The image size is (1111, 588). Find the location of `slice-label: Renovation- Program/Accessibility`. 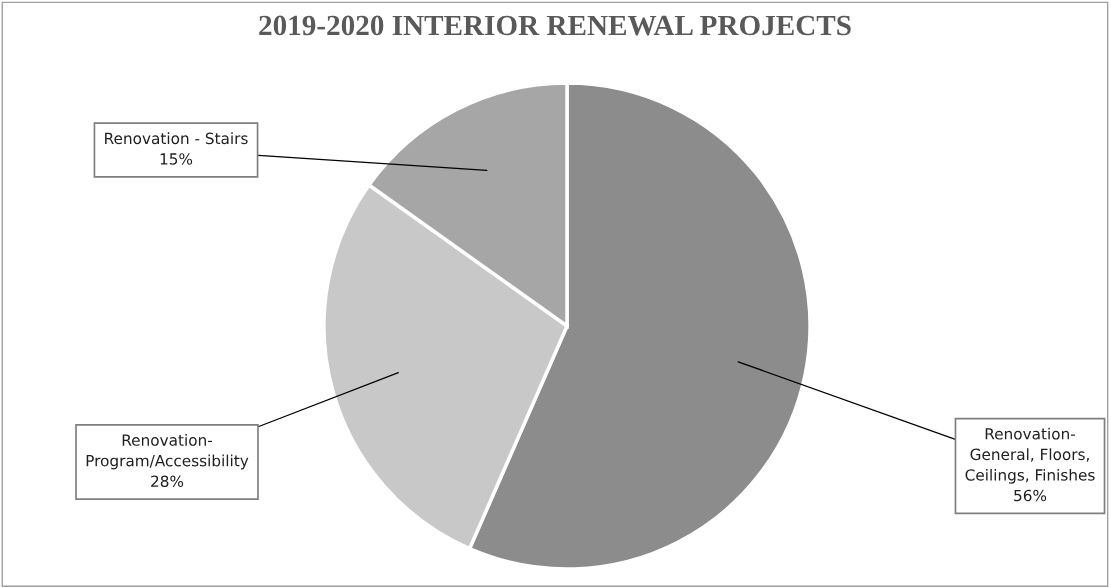

slice-label: Renovation- Program/Accessibility is located at coordinates (167, 452).